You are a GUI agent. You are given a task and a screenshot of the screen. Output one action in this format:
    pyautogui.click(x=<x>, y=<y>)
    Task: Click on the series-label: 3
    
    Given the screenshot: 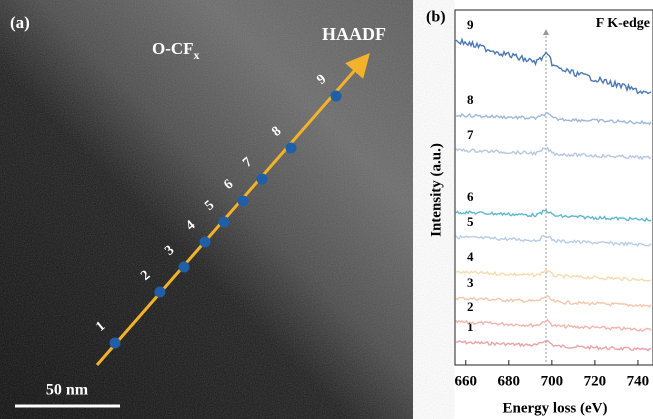 What is the action you would take?
    pyautogui.click(x=470, y=282)
    